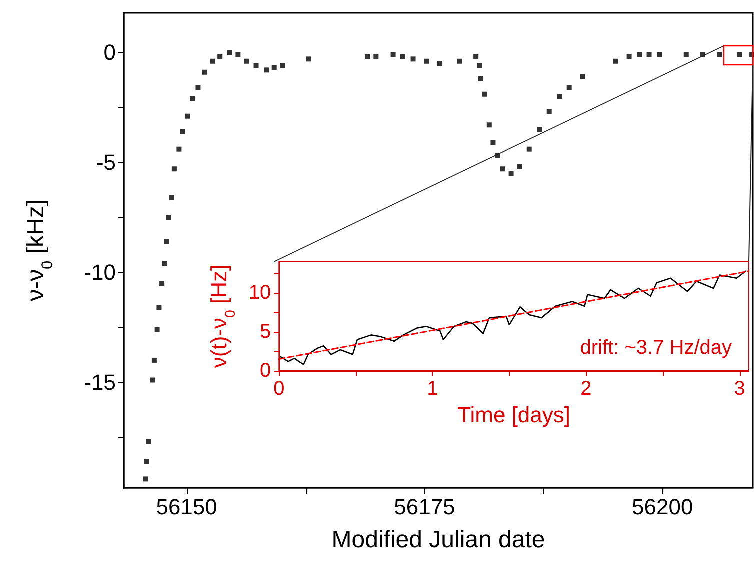 The height and width of the screenshot is (581, 754). I want to click on x-tick-label: 56200, so click(663, 507).